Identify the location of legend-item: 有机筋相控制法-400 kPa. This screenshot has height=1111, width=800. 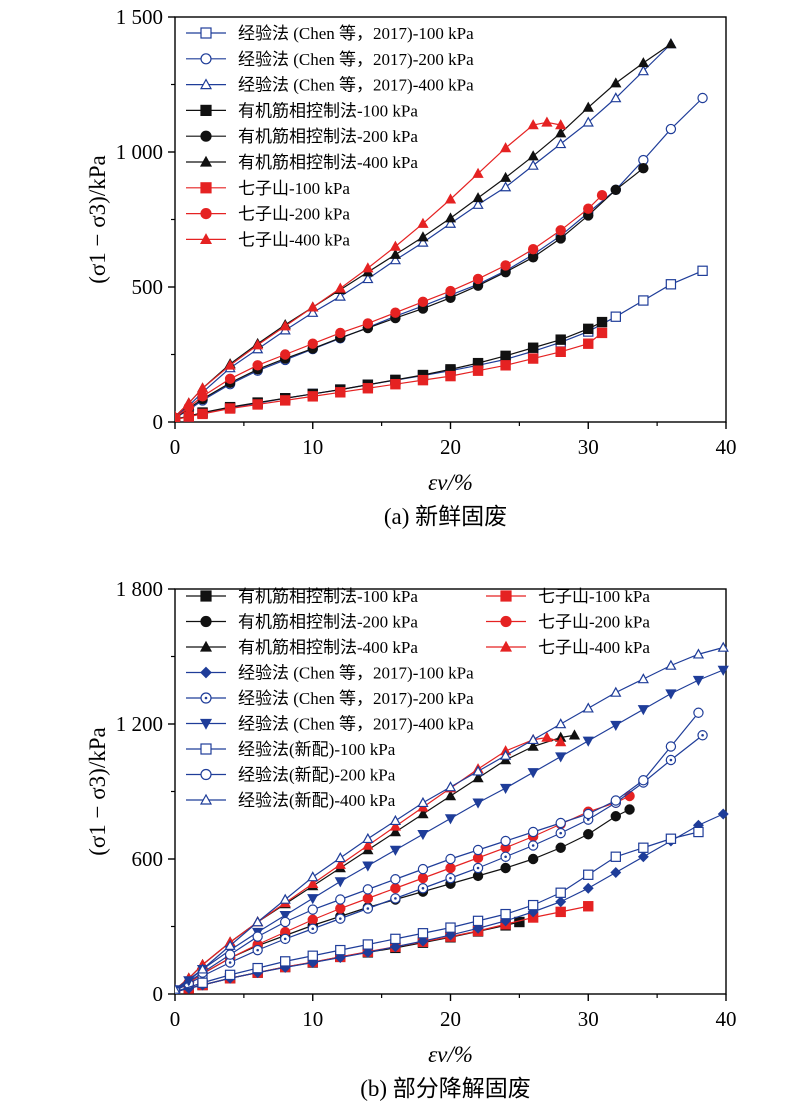
(302, 647).